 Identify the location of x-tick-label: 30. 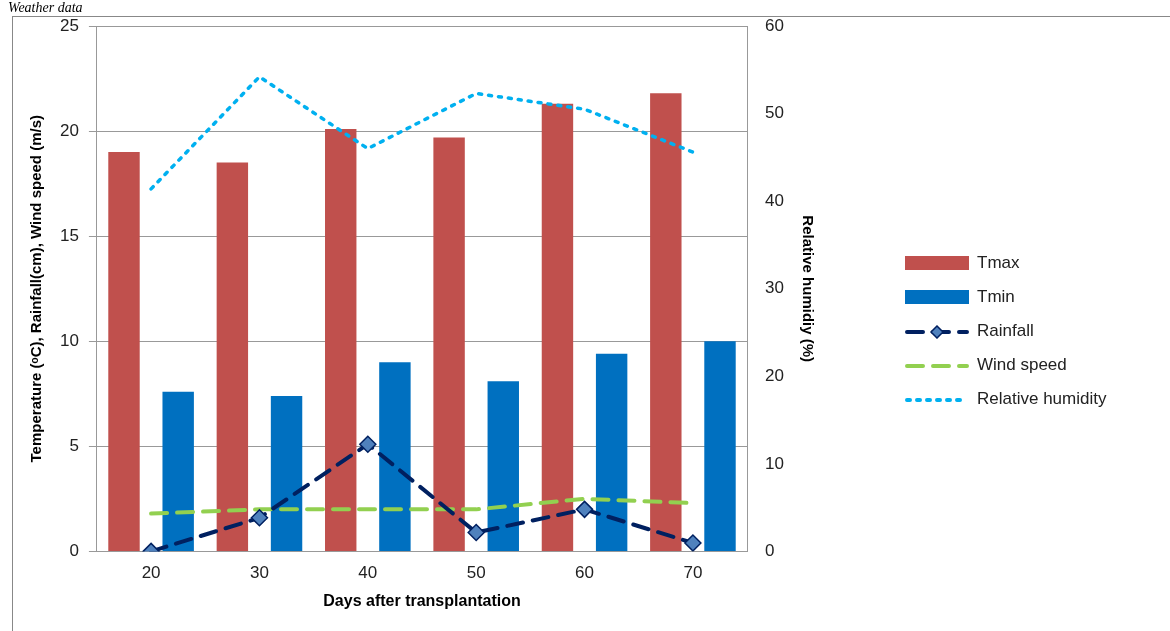
(259, 573).